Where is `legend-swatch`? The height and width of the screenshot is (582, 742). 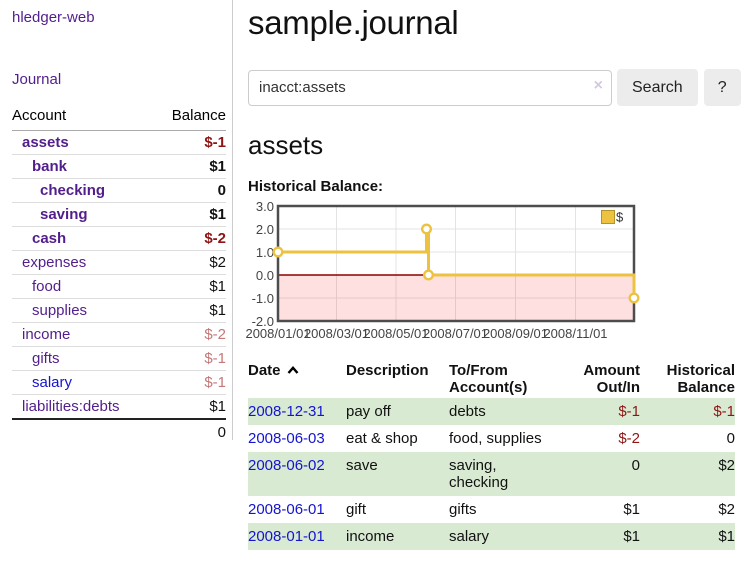
legend-swatch is located at coordinates (608, 217).